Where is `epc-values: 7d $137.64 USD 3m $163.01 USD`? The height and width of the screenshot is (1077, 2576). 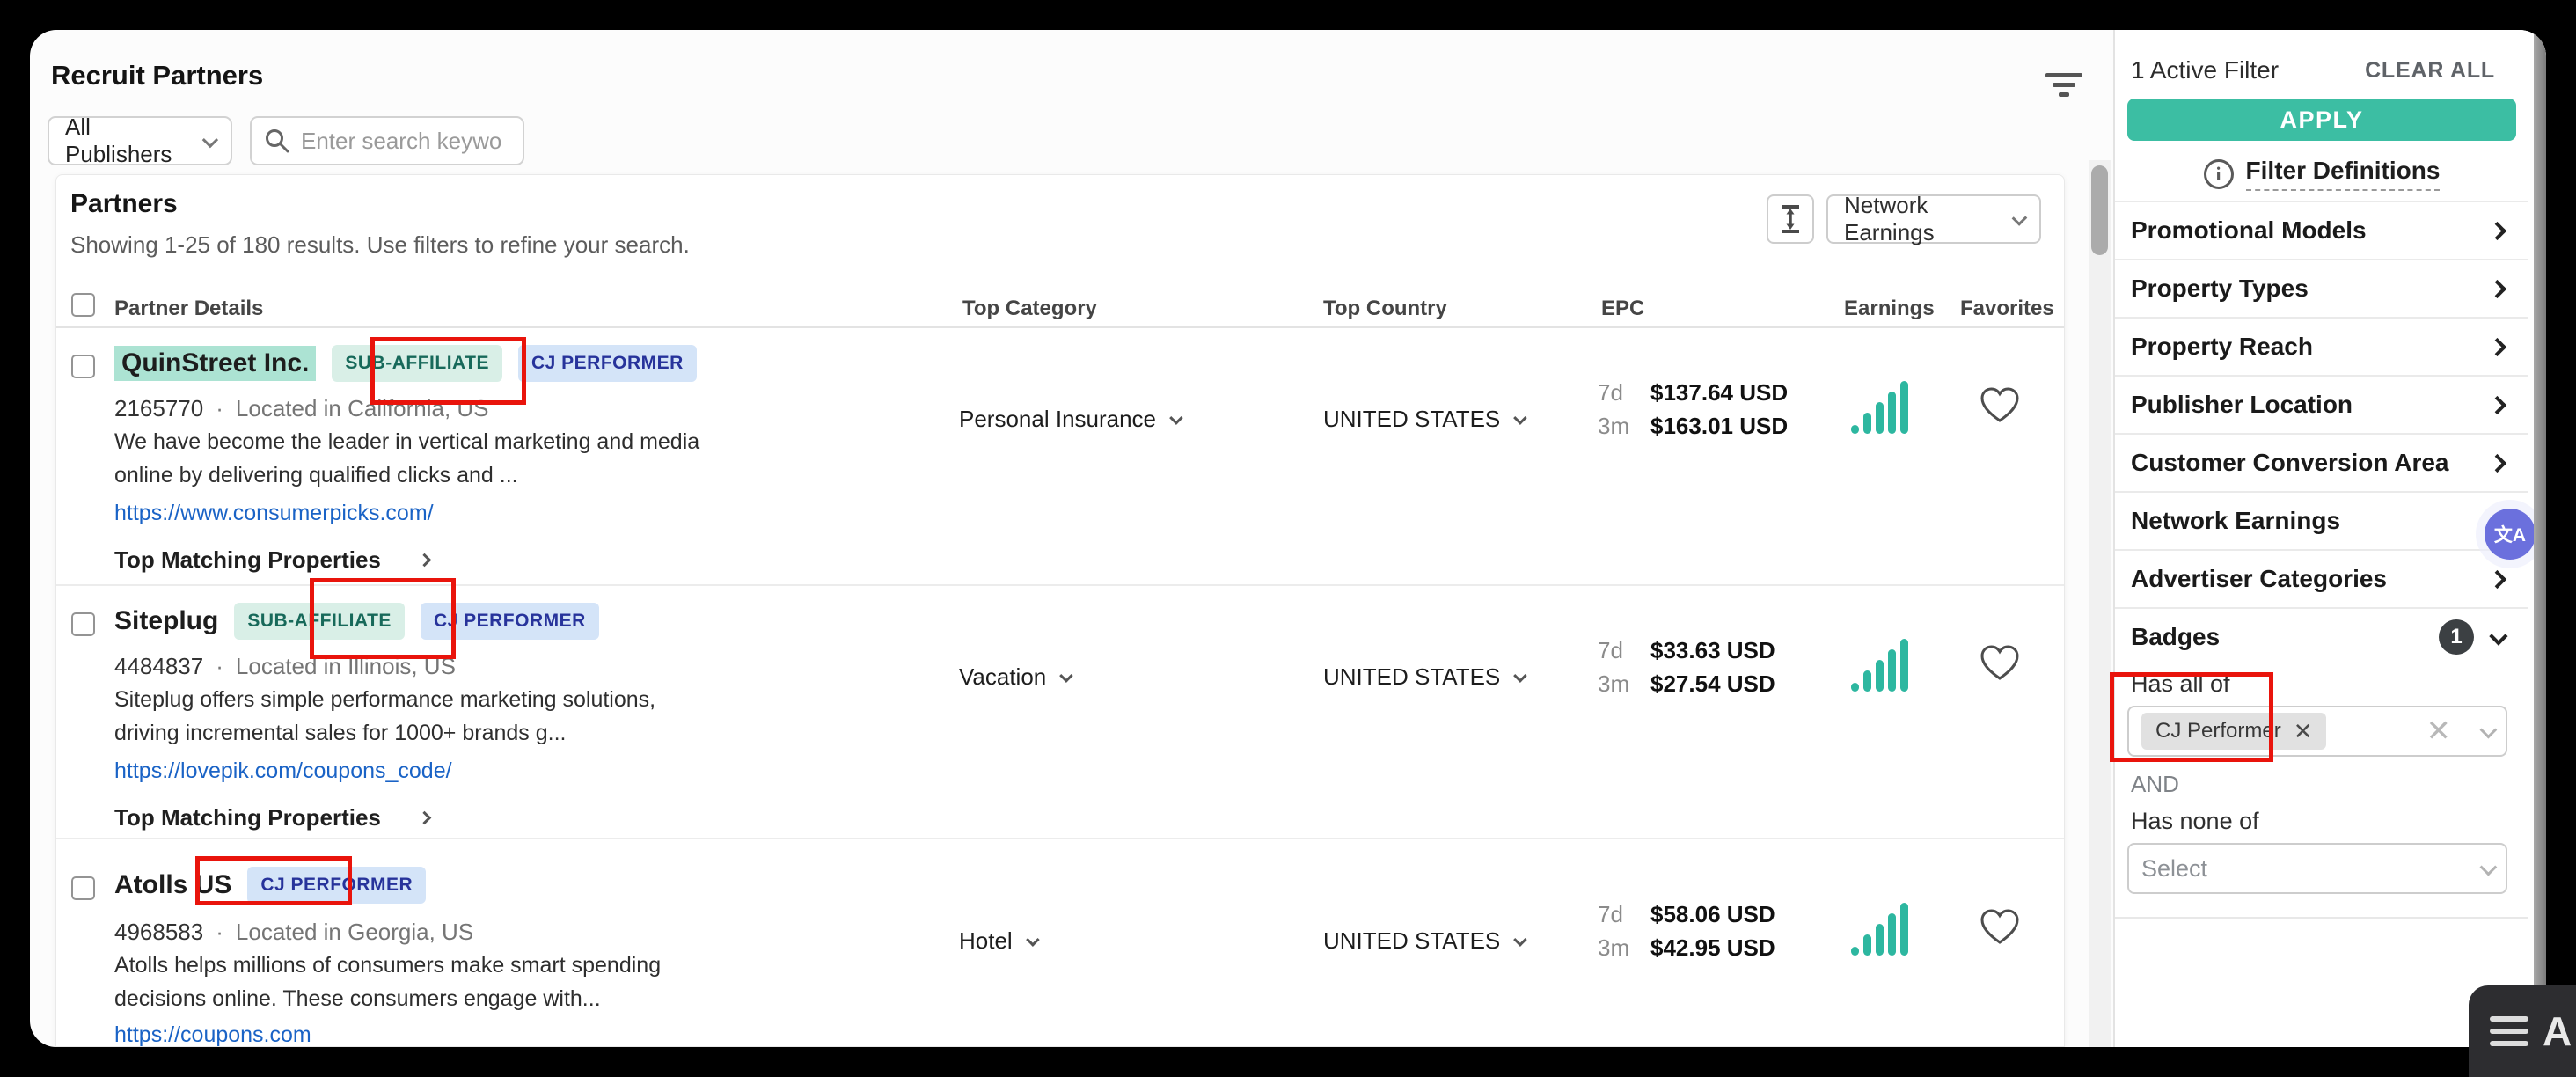
epc-values: 7d $137.64 USD 3m $163.01 USD is located at coordinates (1693, 408).